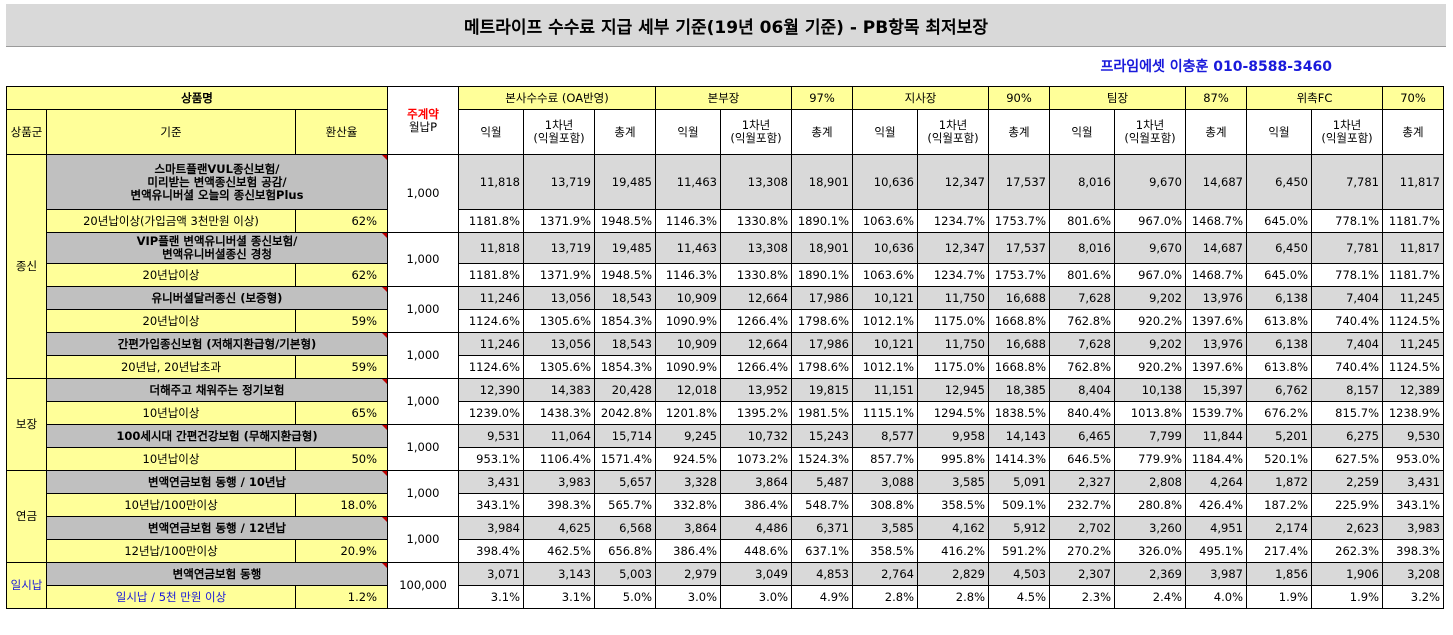 This screenshot has height=635, width=1453. I want to click on commission-value: 2,259, so click(1347, 482).